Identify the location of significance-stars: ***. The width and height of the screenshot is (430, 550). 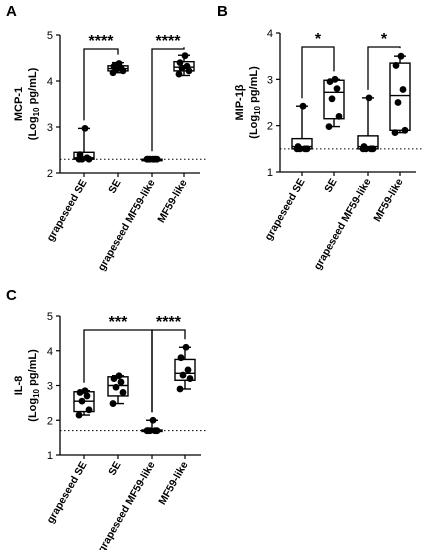
(118, 322).